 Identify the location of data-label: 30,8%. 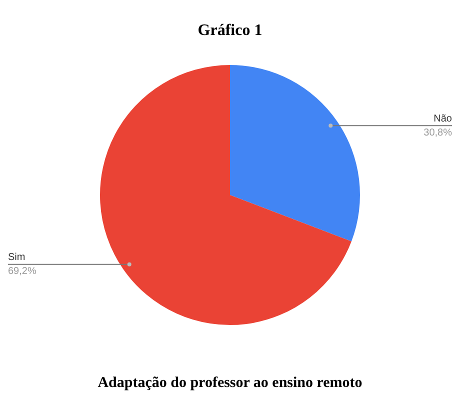
(438, 132).